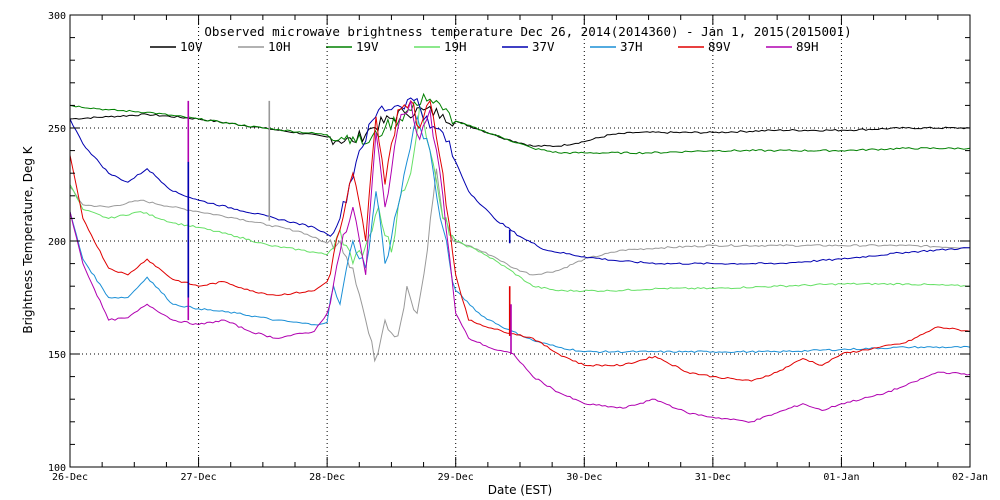  I want to click on x-tick-label-02-jan: 02-Jan, so click(970, 477).